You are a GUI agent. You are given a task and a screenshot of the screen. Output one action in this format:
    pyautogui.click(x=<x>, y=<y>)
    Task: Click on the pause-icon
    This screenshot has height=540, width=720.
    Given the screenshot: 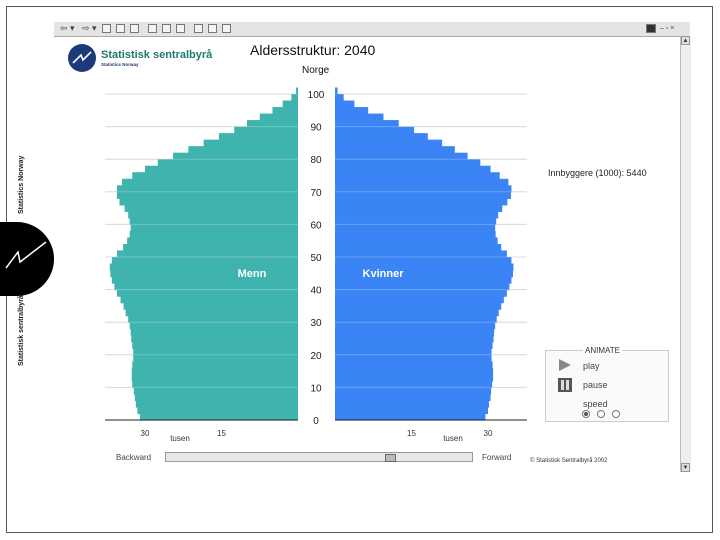 What is the action you would take?
    pyautogui.click(x=565, y=385)
    